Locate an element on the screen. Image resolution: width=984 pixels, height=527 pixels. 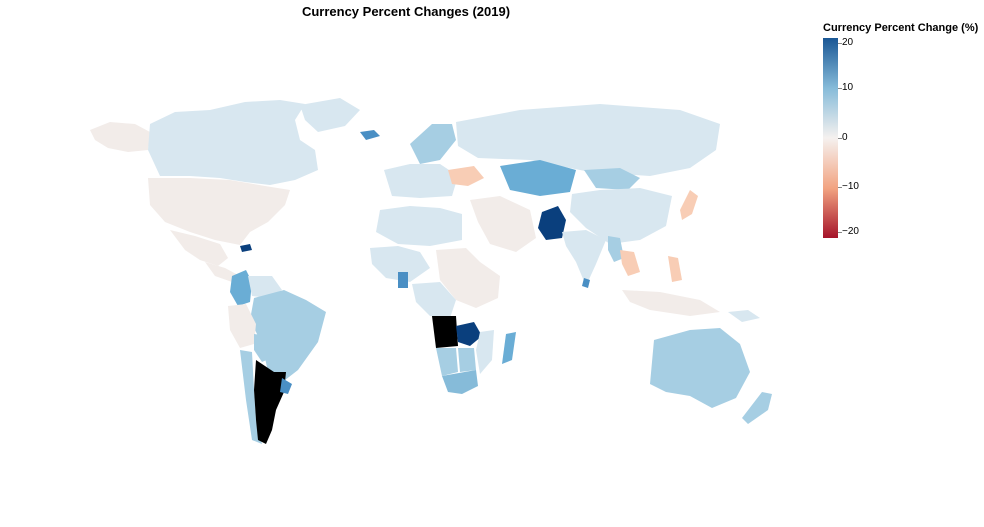
region-china is located at coordinates (621, 216).